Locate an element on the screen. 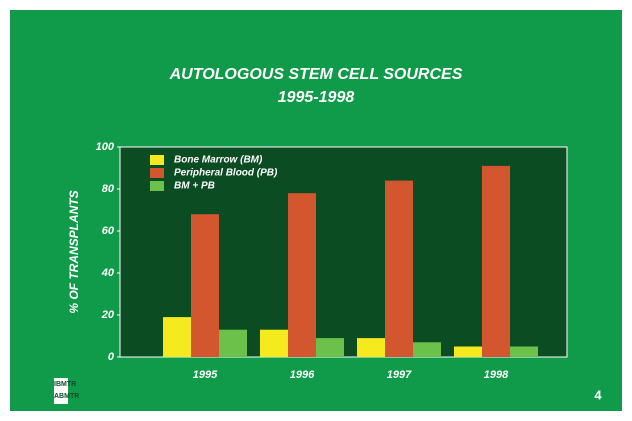 This screenshot has height=421, width=632. x-tick-label: 1997 is located at coordinates (399, 375).